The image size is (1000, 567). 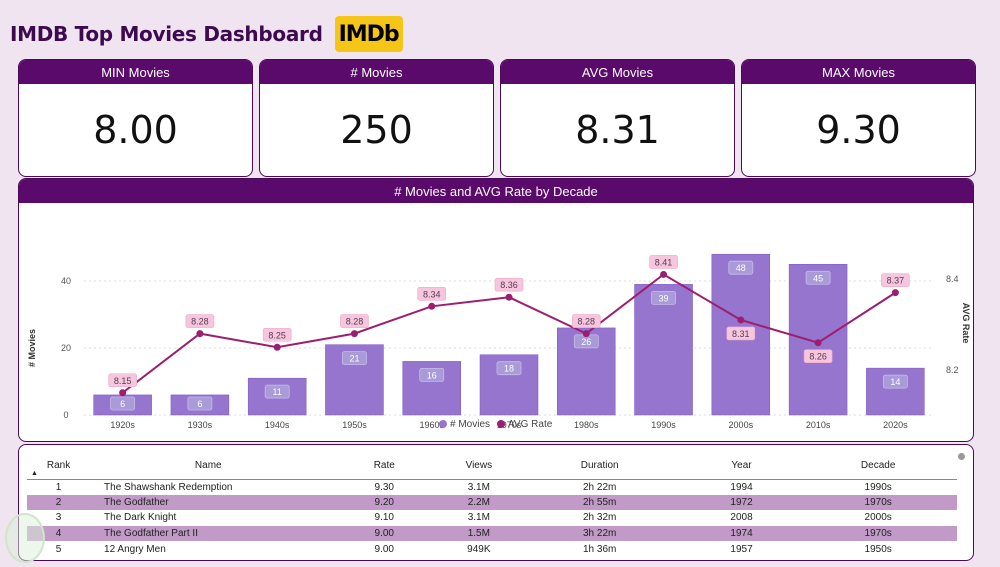 I want to click on cell-decade: 1970s, so click(x=878, y=502).